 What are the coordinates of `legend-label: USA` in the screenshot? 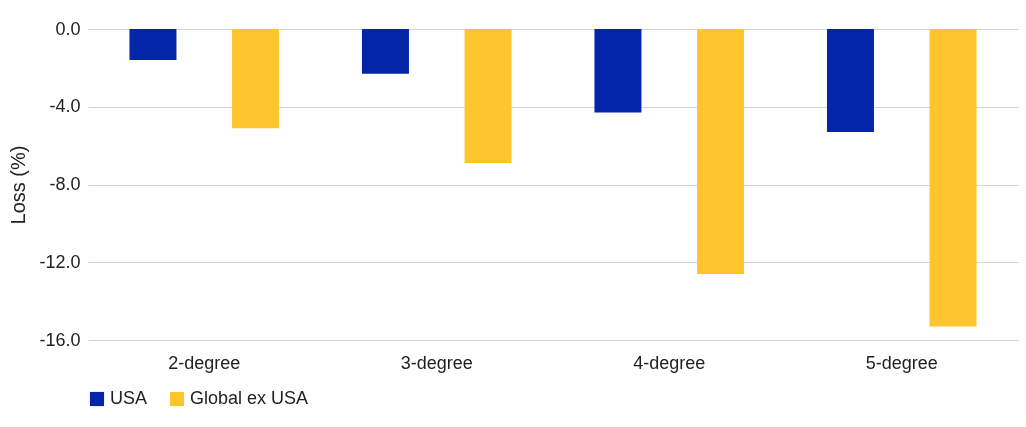 It's located at (129, 398).